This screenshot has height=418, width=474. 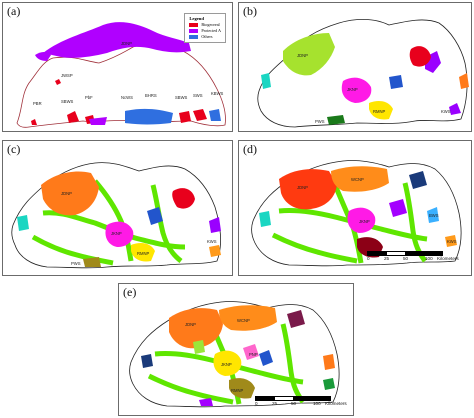 I want to click on green-east, so click(x=329, y=384).